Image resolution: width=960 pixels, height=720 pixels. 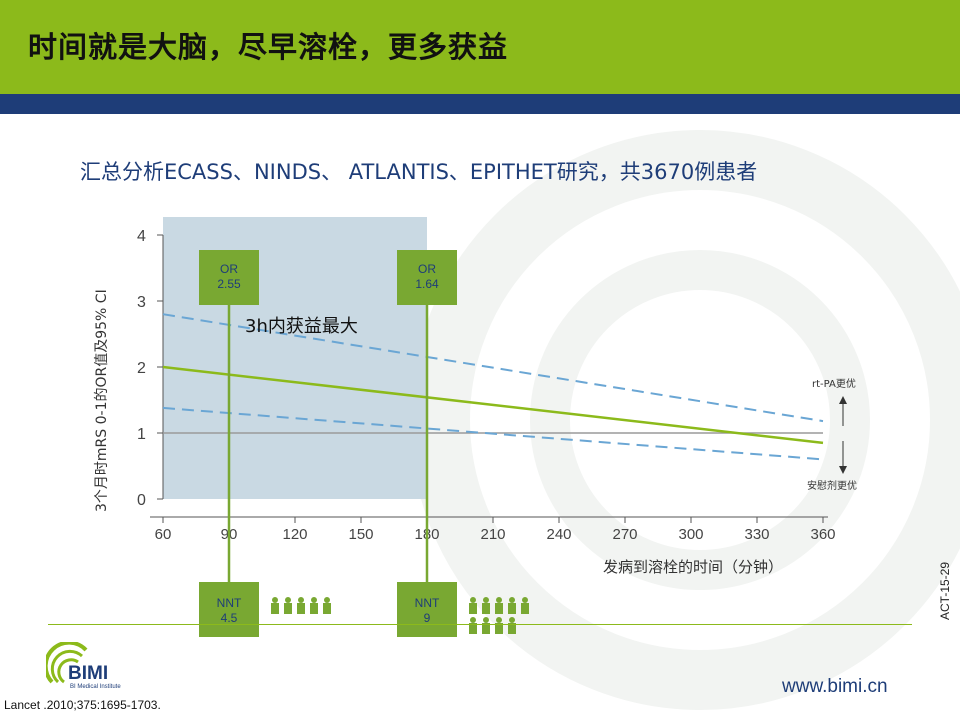 What do you see at coordinates (945, 590) in the screenshot?
I see `slide-code: ACT-15-29` at bounding box center [945, 590].